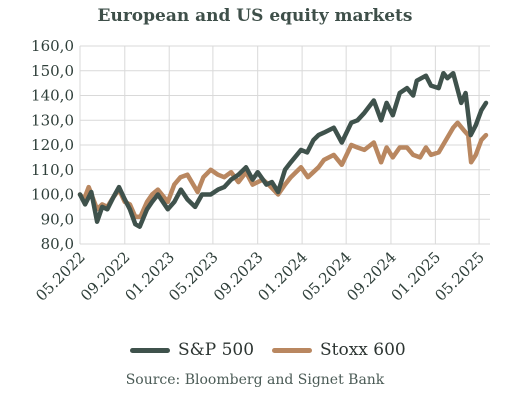 The height and width of the screenshot is (402, 532). I want to click on chart-title: European and US equity markets, so click(255, 16).